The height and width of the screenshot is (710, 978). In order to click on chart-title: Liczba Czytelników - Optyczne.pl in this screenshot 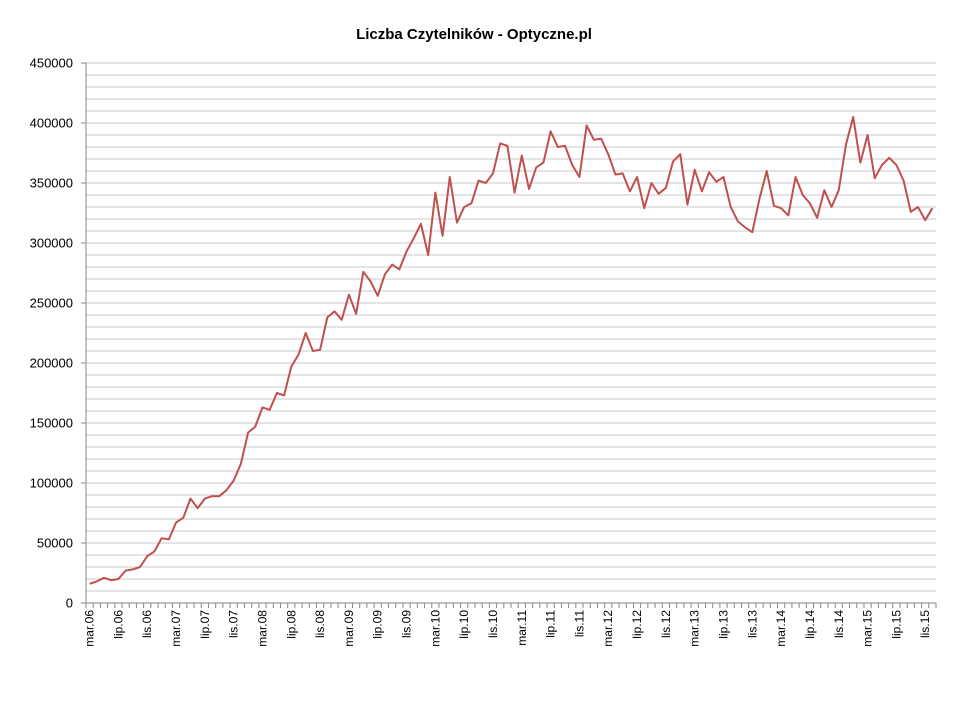, I will do `click(474, 34)`.